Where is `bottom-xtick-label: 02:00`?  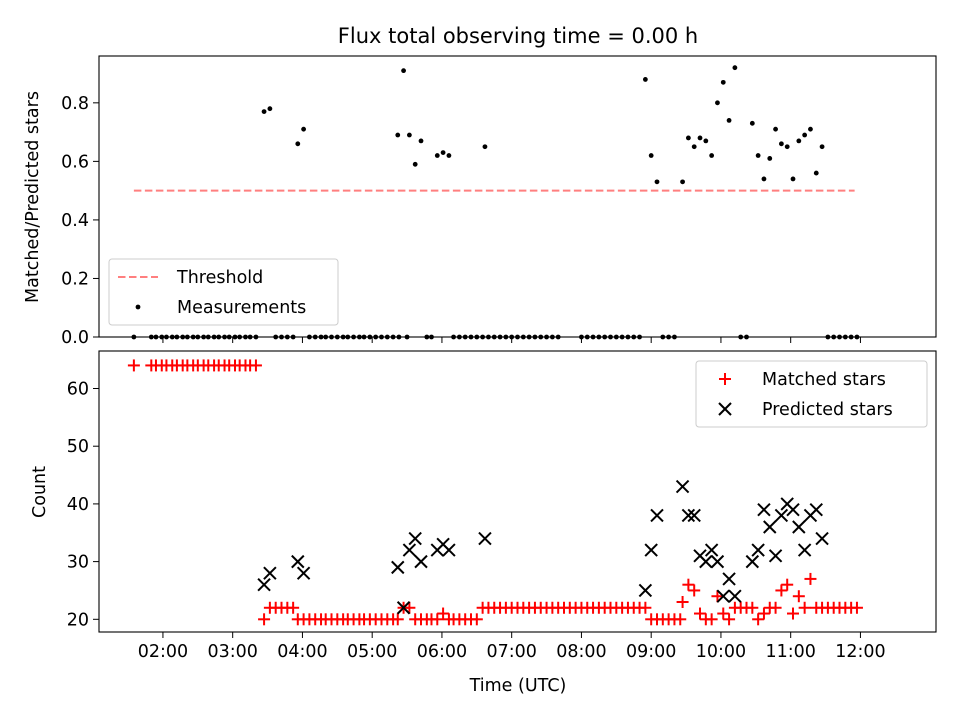 bottom-xtick-label: 02:00 is located at coordinates (163, 652).